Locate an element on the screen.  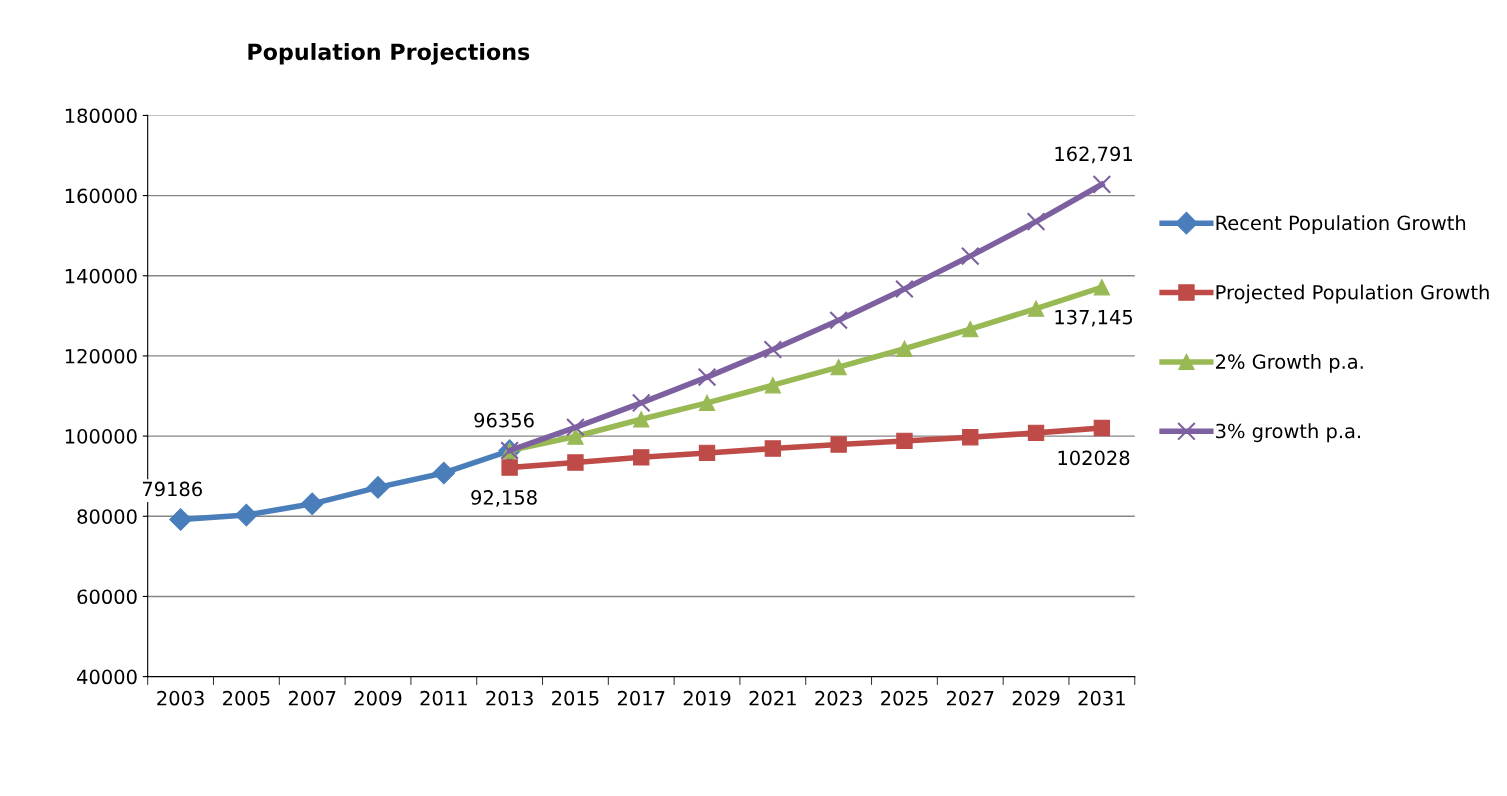
x-tick-label: 2029 is located at coordinates (1036, 698).